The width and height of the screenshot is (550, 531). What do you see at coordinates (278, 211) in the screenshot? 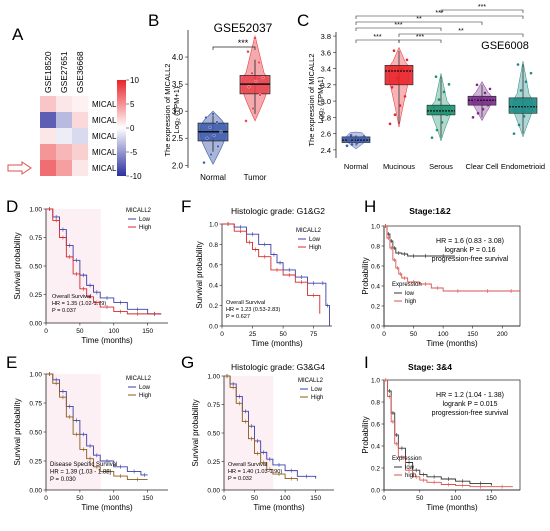
I see `km-title: Histologic grade: G1&G2` at bounding box center [278, 211].